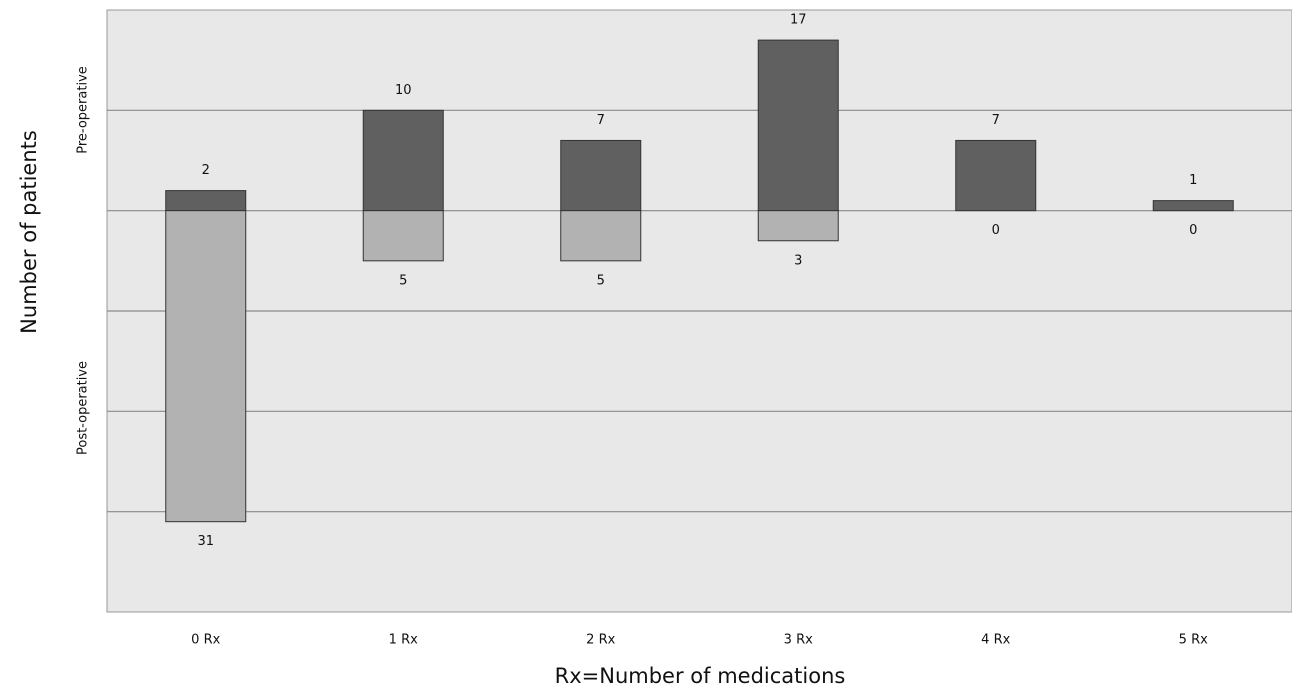 The image size is (1292, 690). What do you see at coordinates (205, 640) in the screenshot?
I see `x-tick-label: 0 Rx` at bounding box center [205, 640].